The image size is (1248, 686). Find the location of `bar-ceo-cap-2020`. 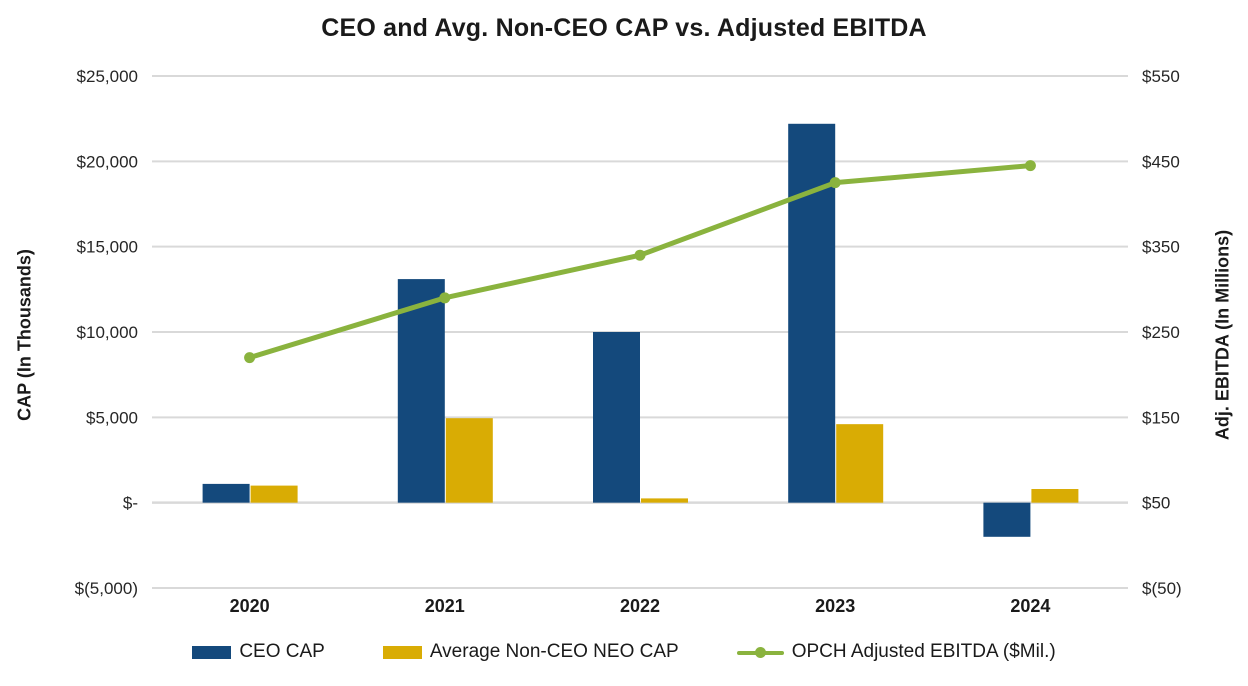

bar-ceo-cap-2020 is located at coordinates (226, 493).